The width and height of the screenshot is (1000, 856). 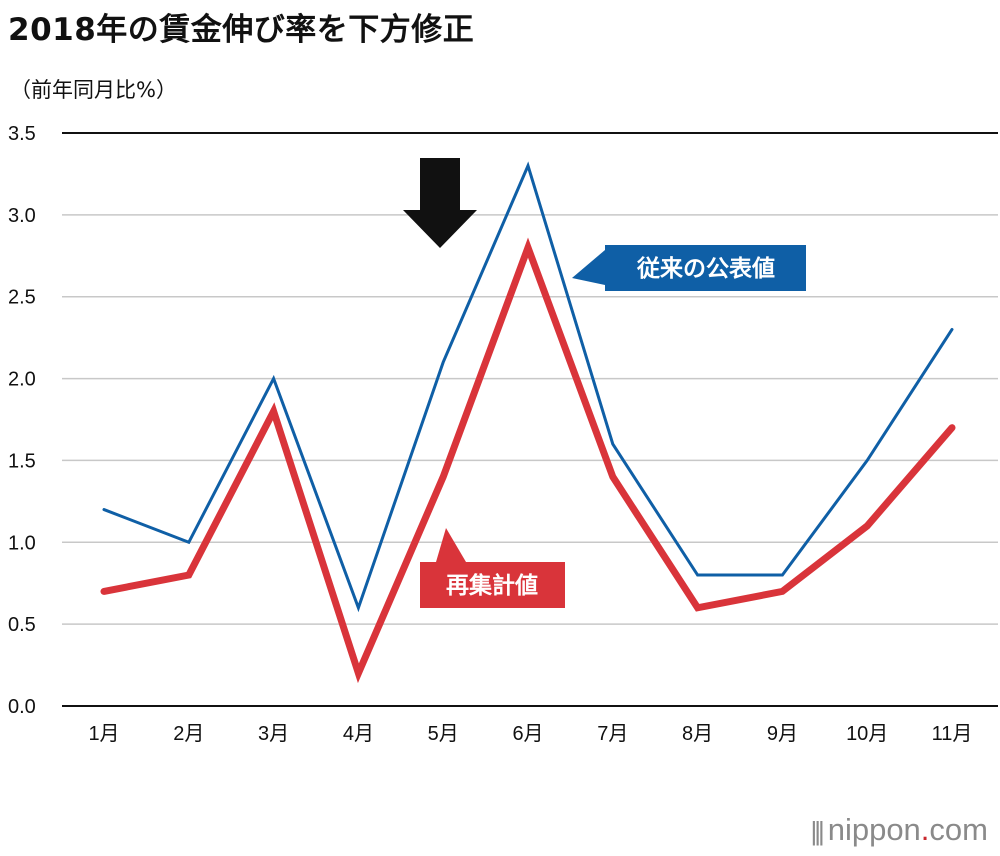 What do you see at coordinates (22, 707) in the screenshot?
I see `y-tick-label: 0.0` at bounding box center [22, 707].